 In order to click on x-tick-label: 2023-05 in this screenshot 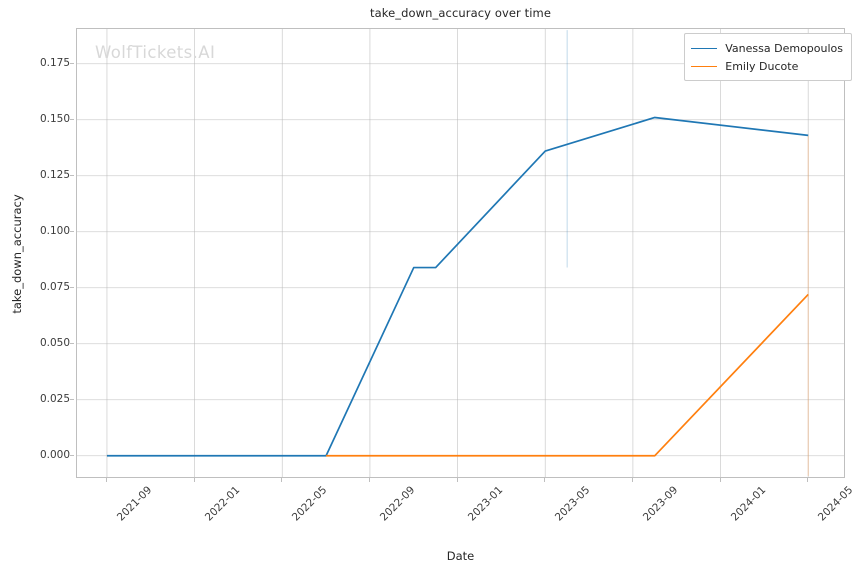, I will do `click(573, 504)`.